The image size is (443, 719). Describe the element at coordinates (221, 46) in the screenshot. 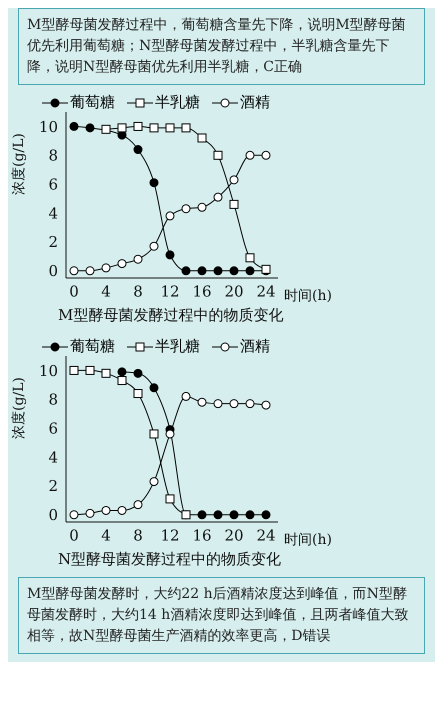

I see `text: M型酵母菌发酵过程中，葡萄糖含量先下降，说明M型酵母菌优先利用葡萄糖；N型酵母菌发酵过程中，半乳糖含量先下降，说明N型酵母菌优先利用半乳糖，C正确` at that location.